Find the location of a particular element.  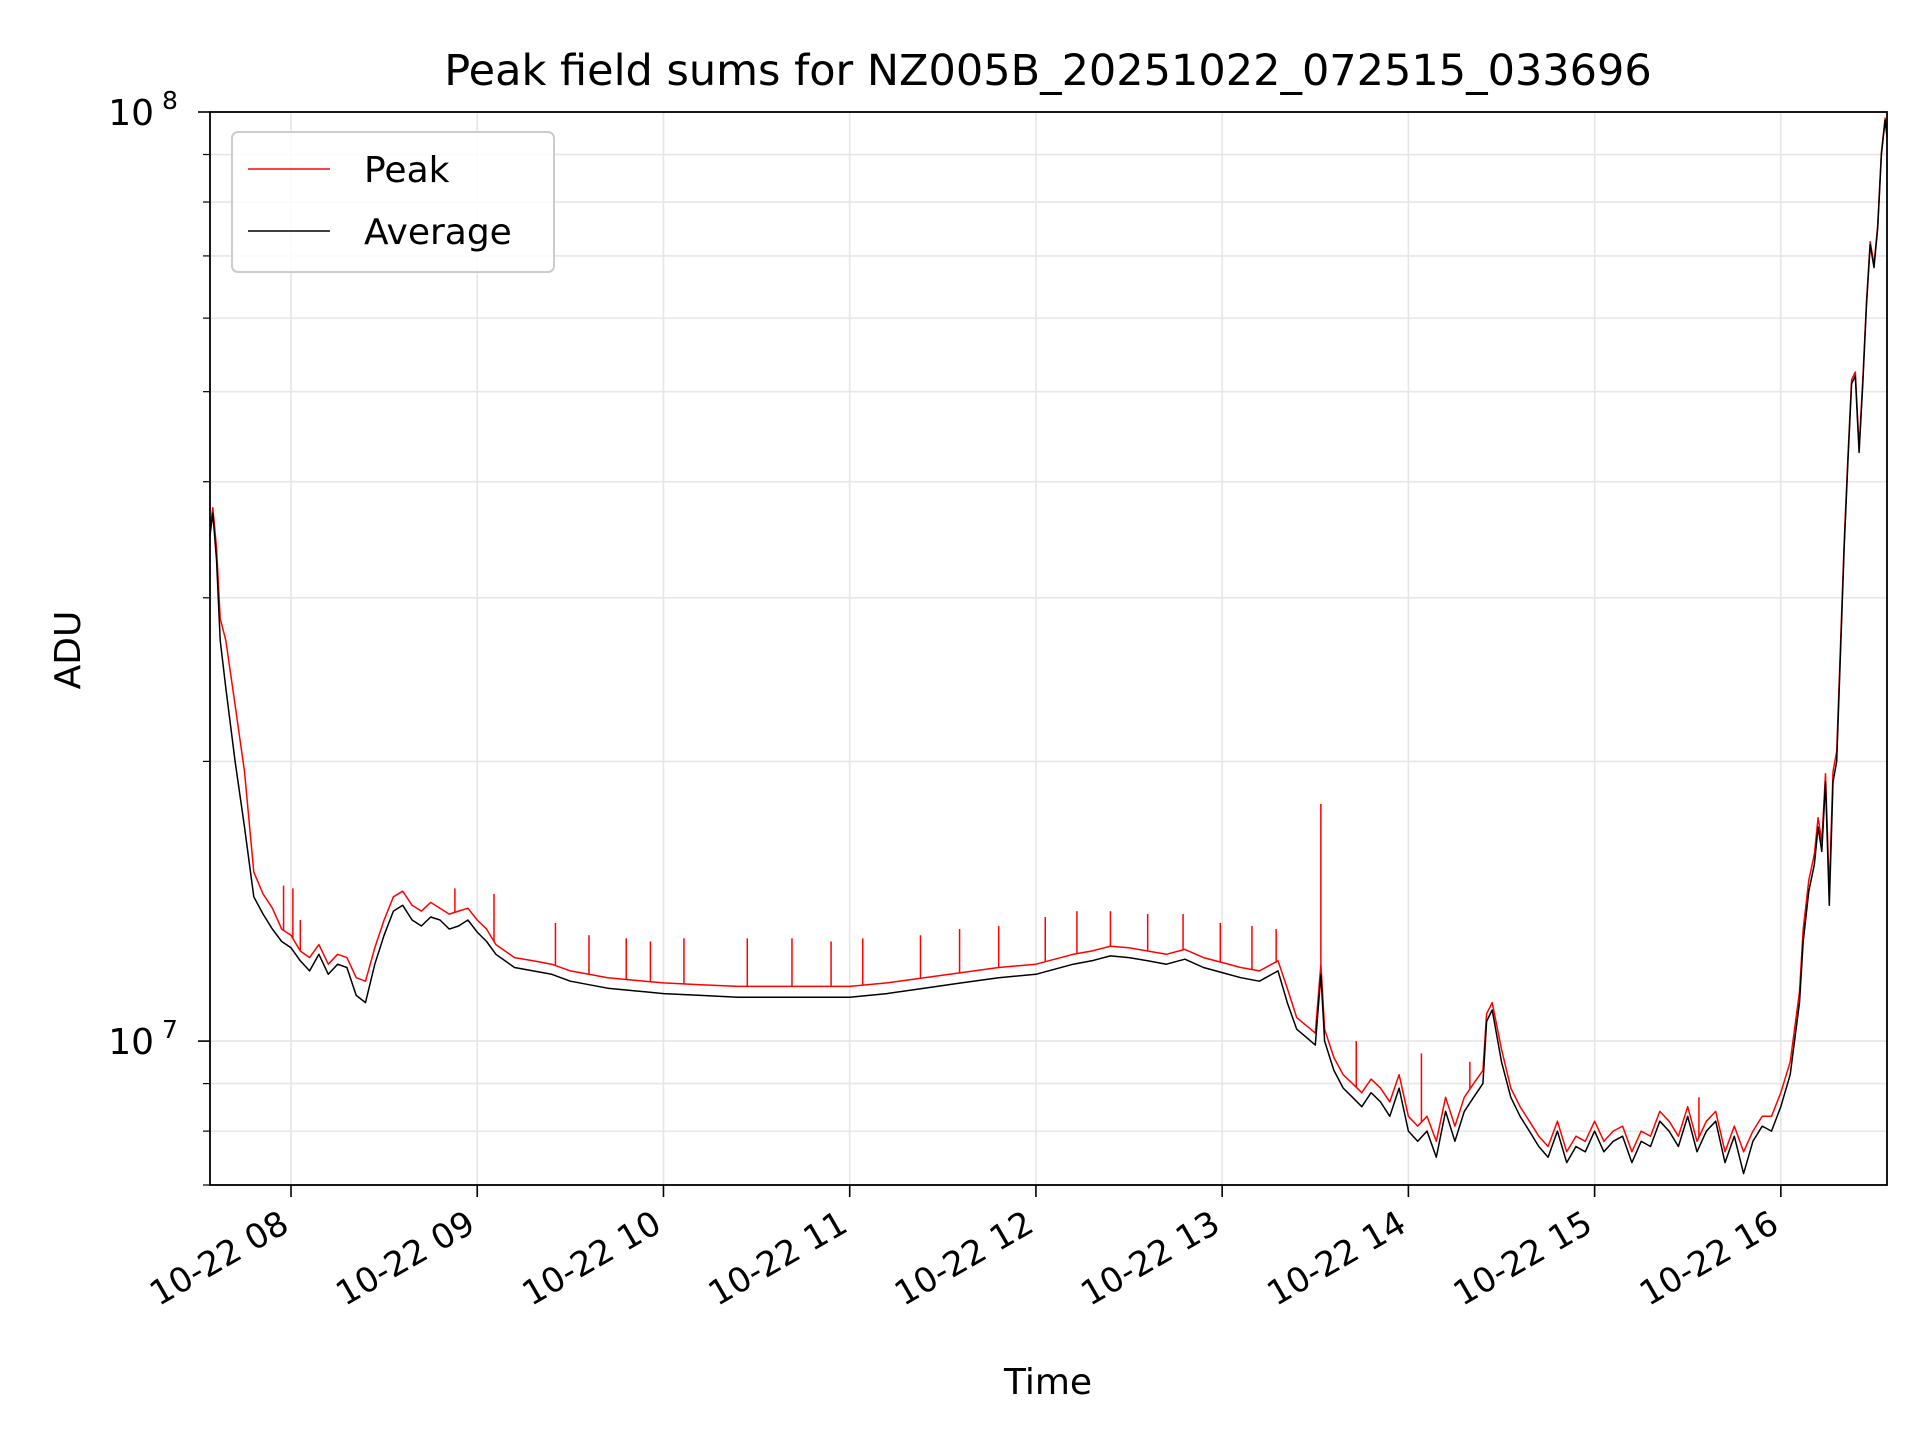

x-tick-label: 10-22 10 is located at coordinates (592, 1258).